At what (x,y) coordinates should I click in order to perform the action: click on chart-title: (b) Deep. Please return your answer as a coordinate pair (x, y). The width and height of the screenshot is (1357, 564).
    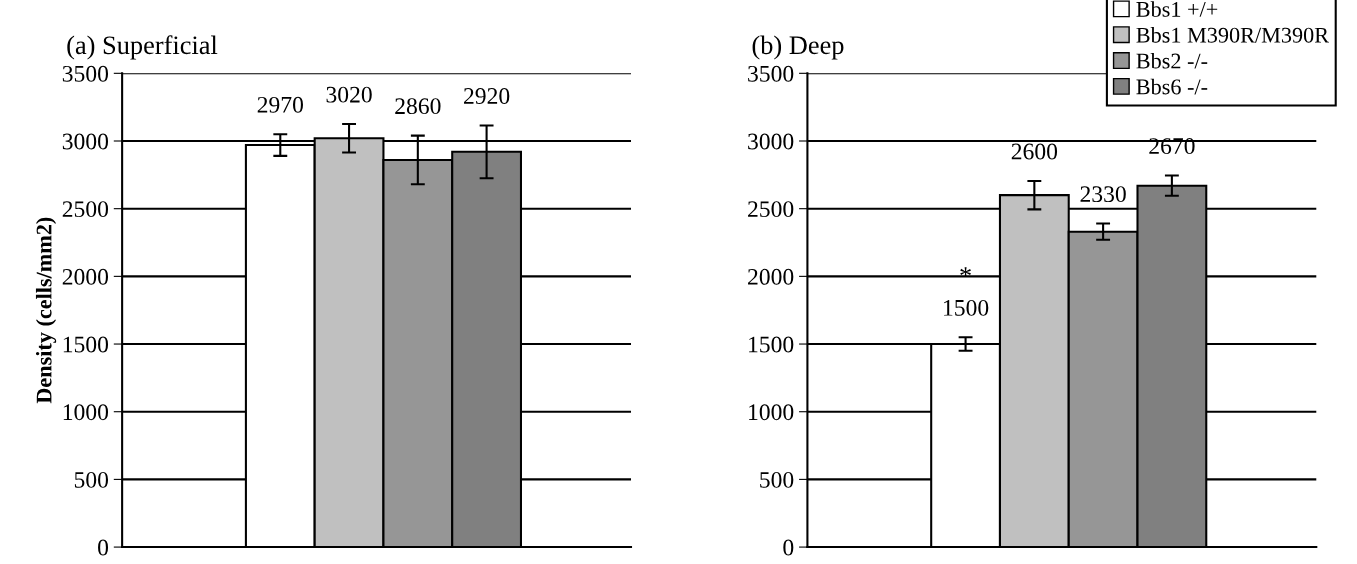
    Looking at the image, I should click on (798, 47).